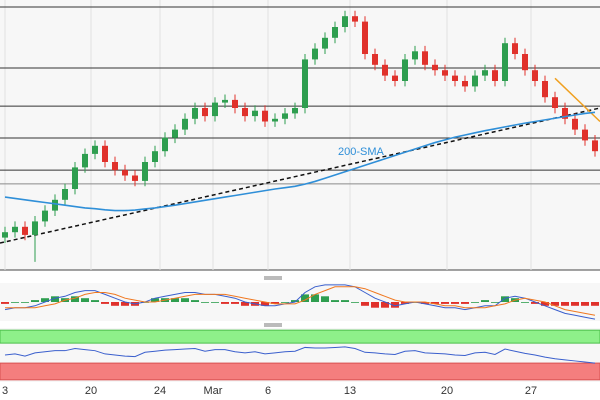 Image resolution: width=600 pixels, height=400 pixels. What do you see at coordinates (350, 391) in the screenshot?
I see `x-tick-label: 13` at bounding box center [350, 391].